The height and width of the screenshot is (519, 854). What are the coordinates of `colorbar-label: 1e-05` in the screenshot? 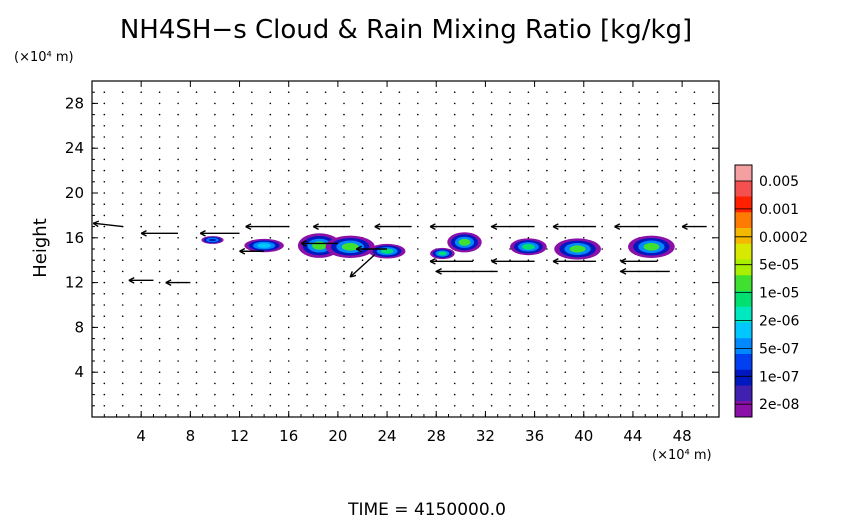 It's located at (779, 294).